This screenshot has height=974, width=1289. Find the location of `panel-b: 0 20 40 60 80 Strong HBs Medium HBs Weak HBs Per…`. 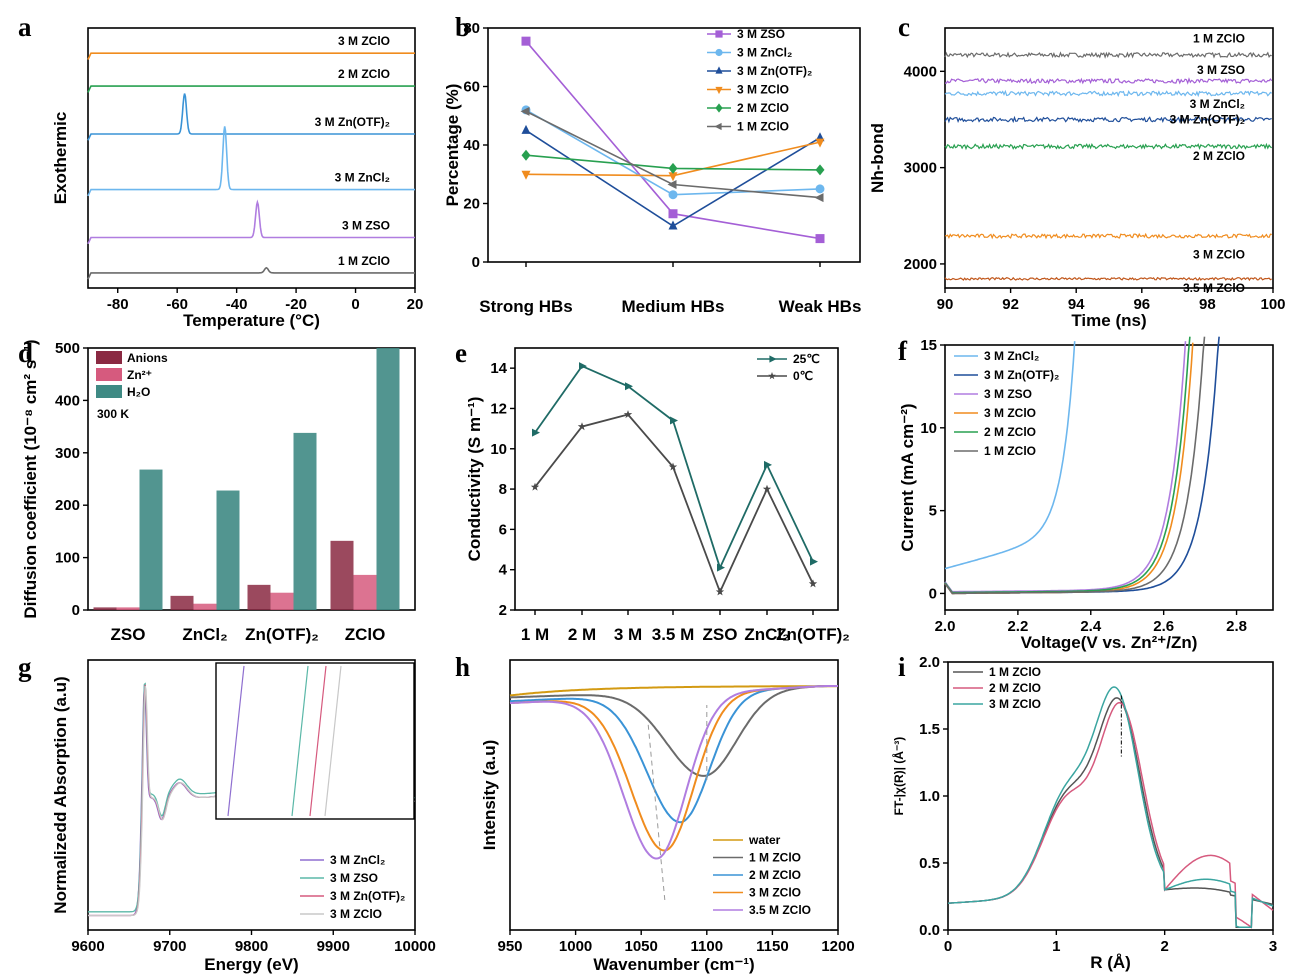

panel-b: 0 20 40 60 80 Strong HBs Medium HBs Weak HBs Per… is located at coordinates (652, 168).